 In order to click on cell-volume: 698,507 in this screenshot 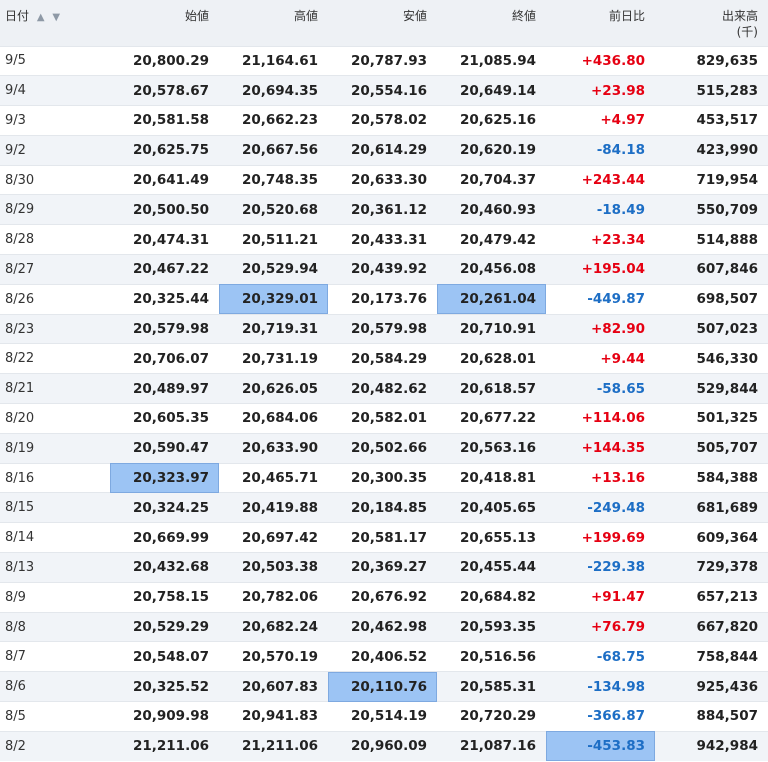, I will do `click(711, 299)`.